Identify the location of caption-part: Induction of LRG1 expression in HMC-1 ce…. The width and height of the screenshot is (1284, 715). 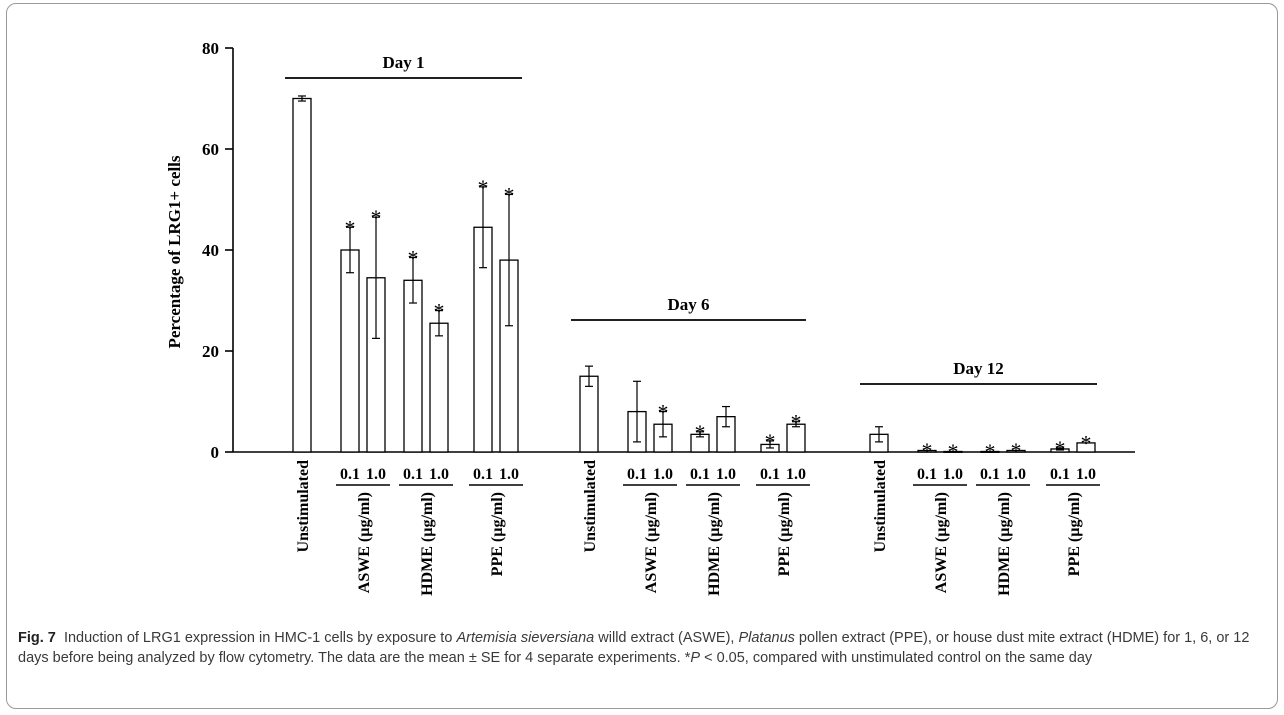
(260, 638).